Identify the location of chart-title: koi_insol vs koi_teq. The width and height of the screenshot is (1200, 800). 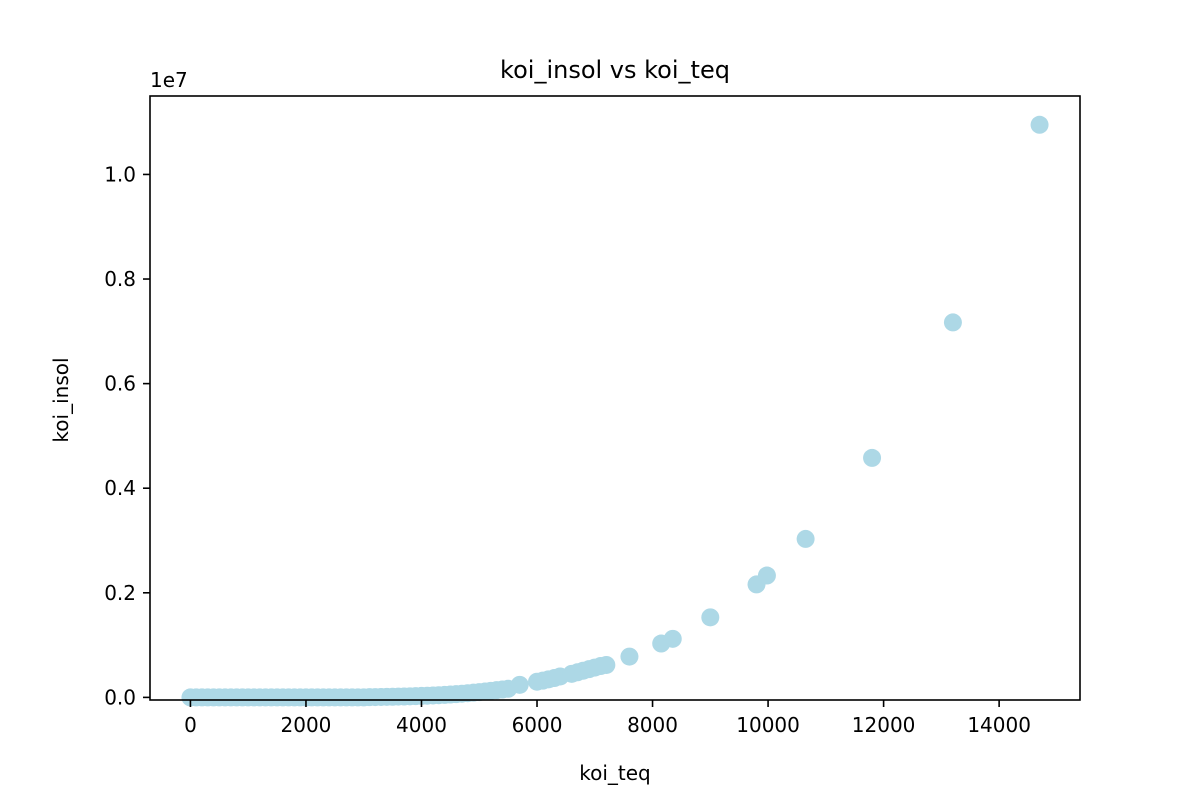
(615, 70).